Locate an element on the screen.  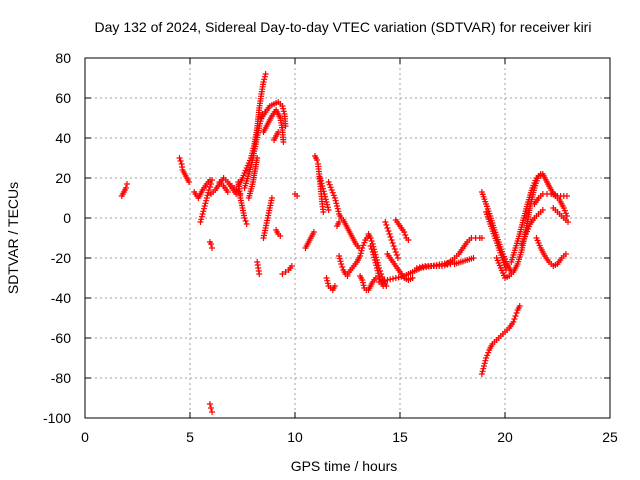
y-tick-label: 80 is located at coordinates (63, 58).